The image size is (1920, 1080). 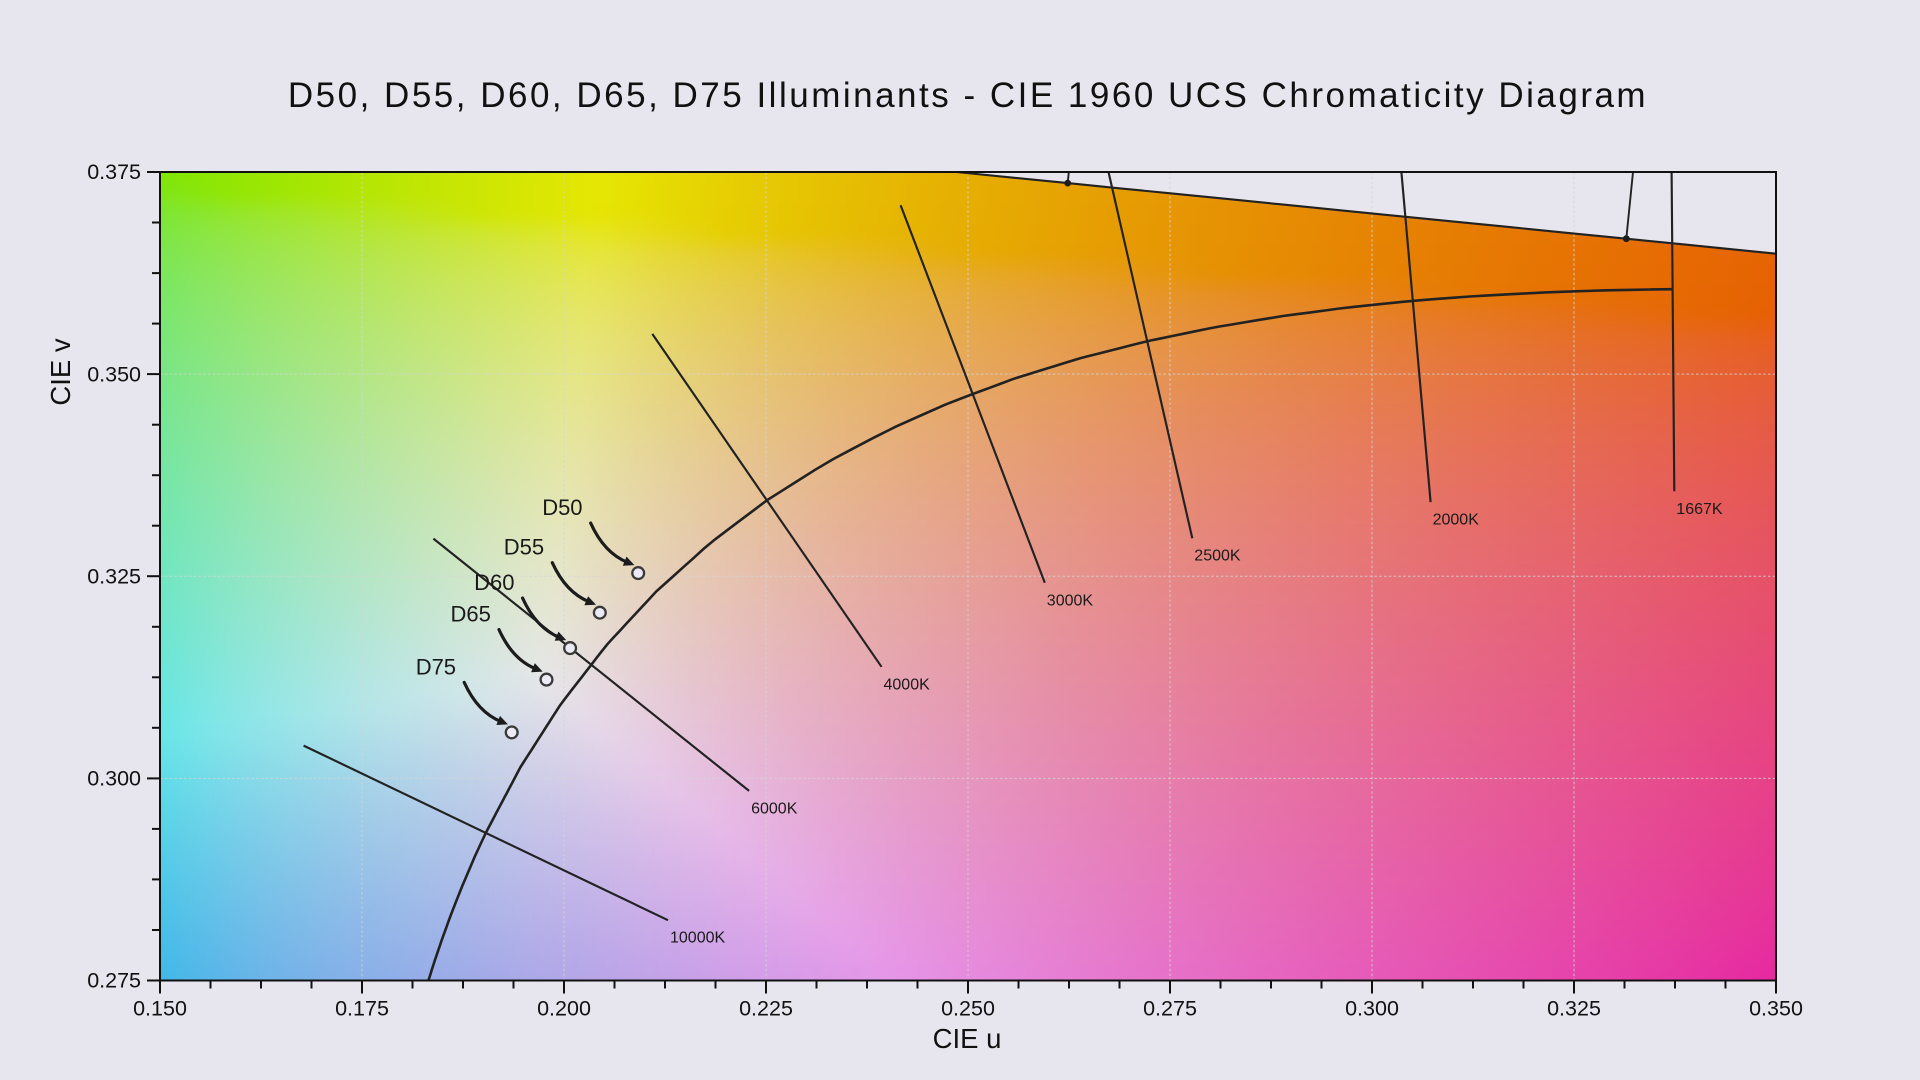 I want to click on svg-text: D65, so click(x=471, y=614).